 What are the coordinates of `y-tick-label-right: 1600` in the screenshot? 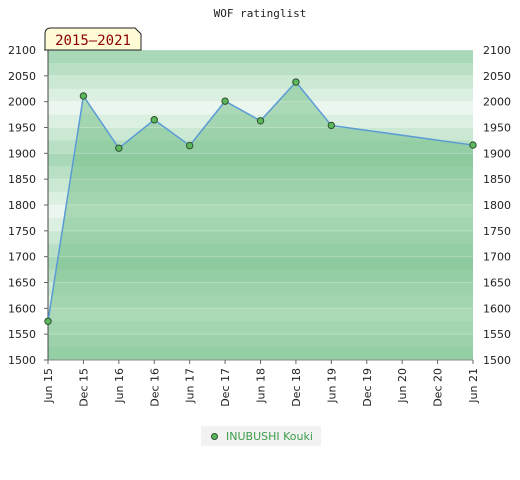 It's located at (497, 308).